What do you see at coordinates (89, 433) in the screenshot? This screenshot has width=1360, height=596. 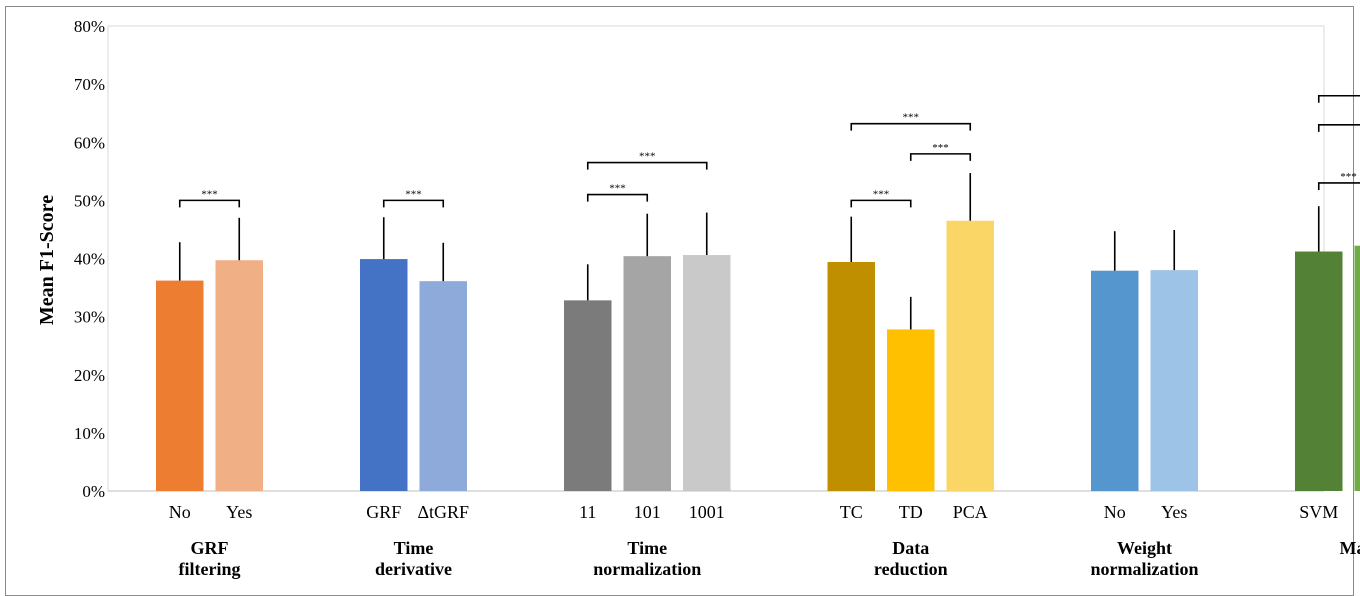 I see `y-tick-label: 10%` at bounding box center [89, 433].